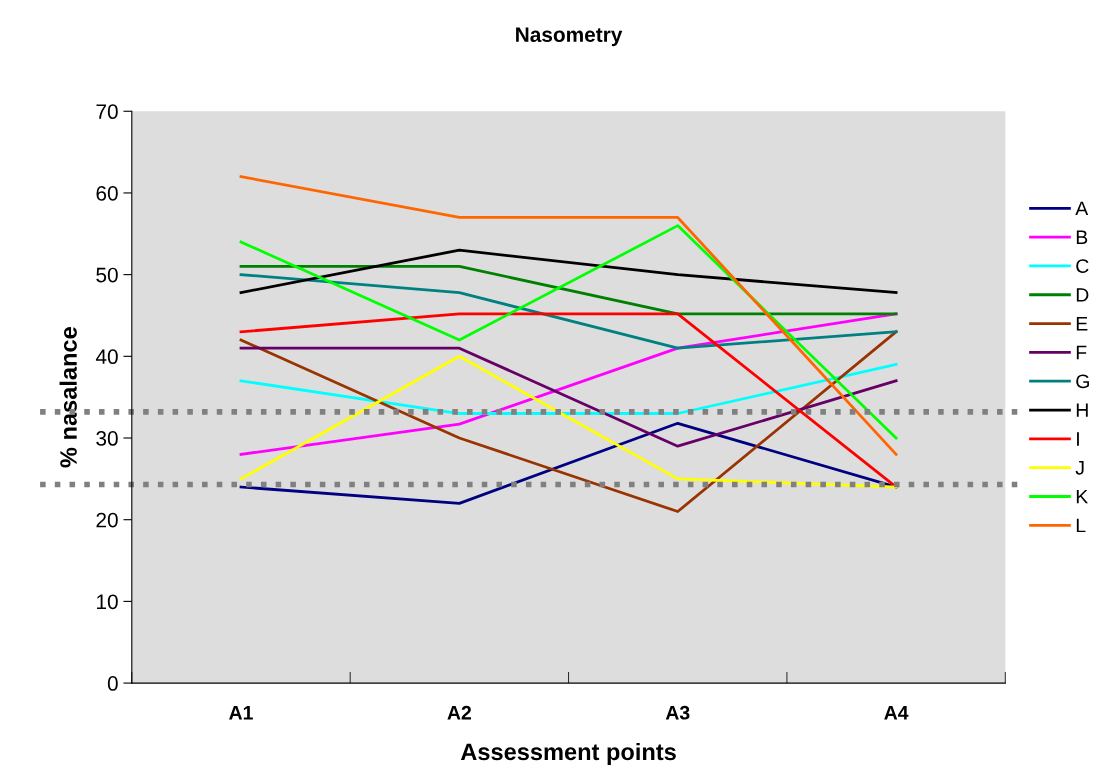  I want to click on y-tick-label: 70, so click(107, 112).